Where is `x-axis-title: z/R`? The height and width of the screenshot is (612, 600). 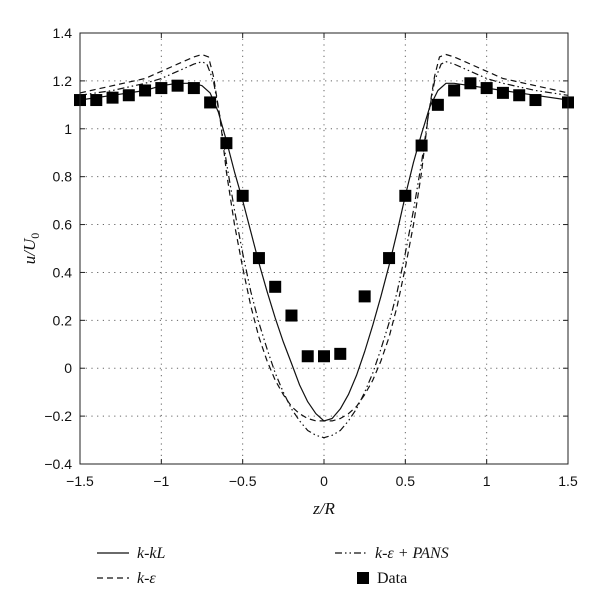 x-axis-title: z/R is located at coordinates (323, 508).